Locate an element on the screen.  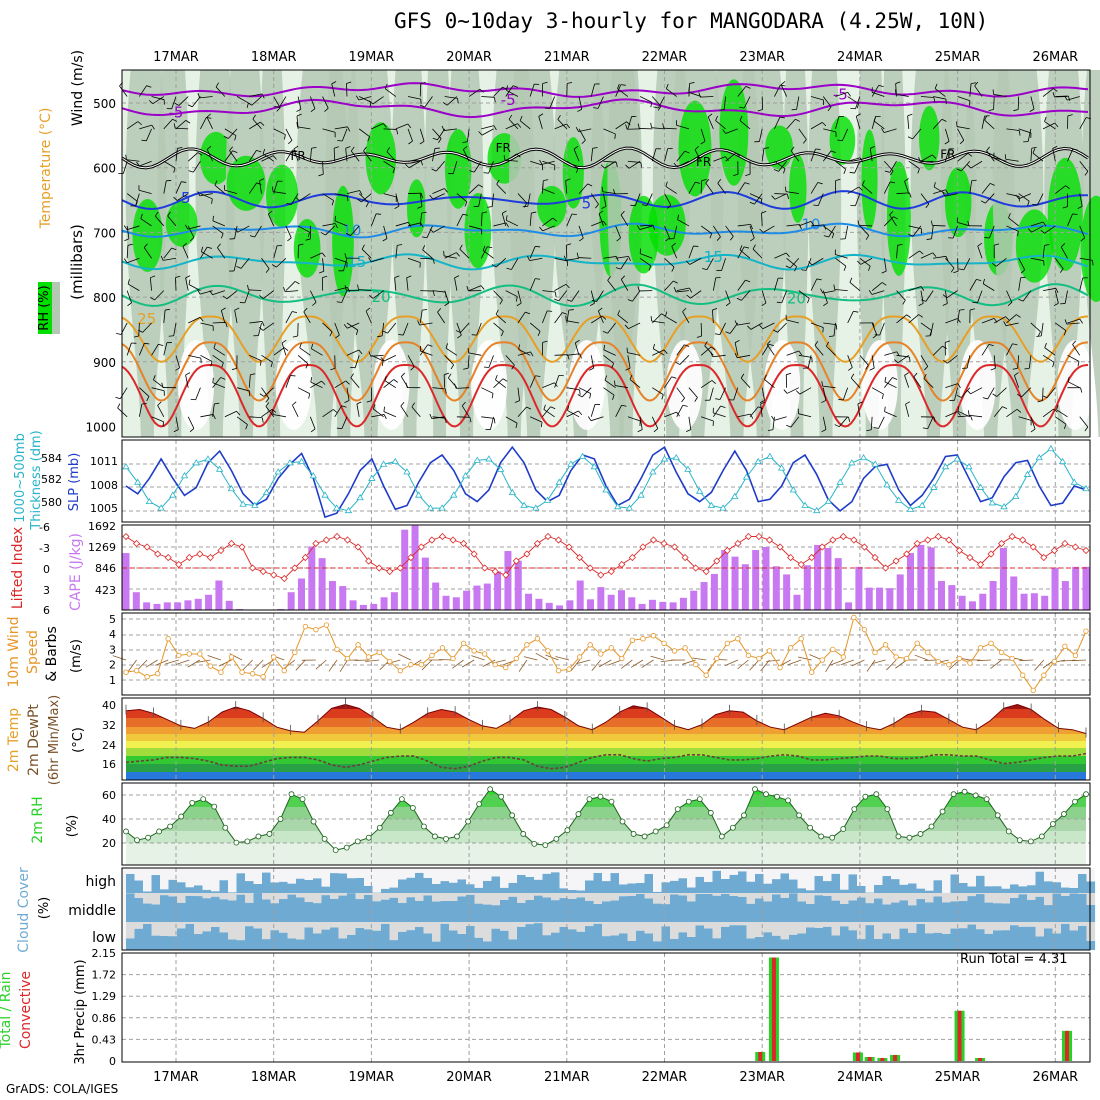
rh2m-point is located at coordinates (1030, 841).